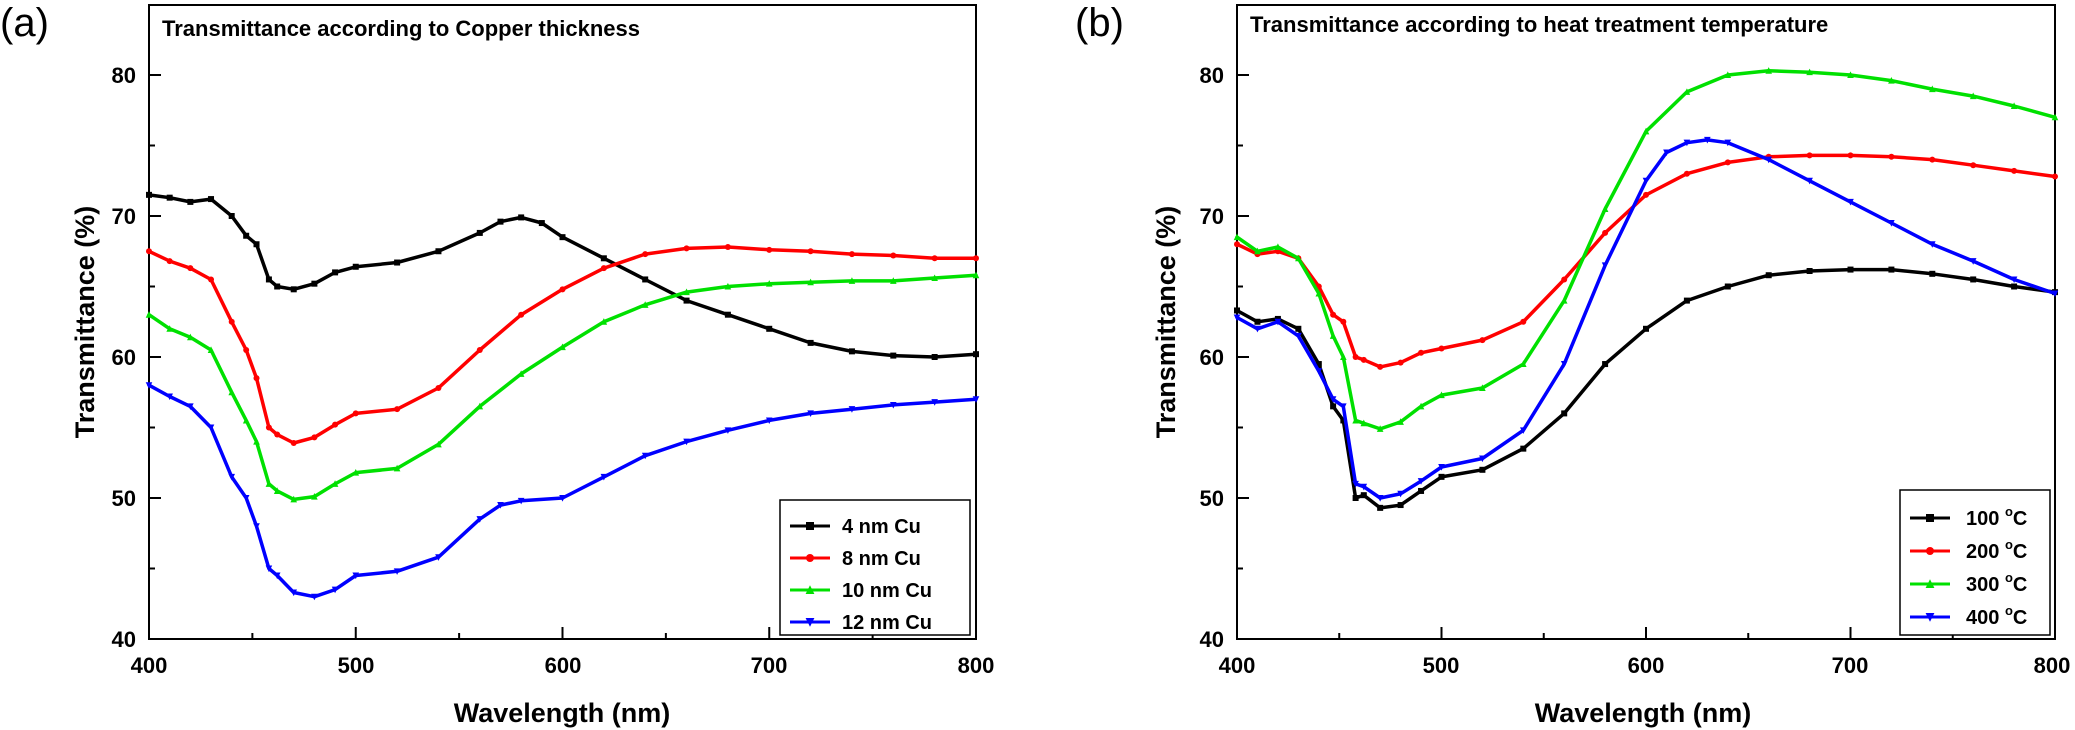 The height and width of the screenshot is (730, 2075). I want to click on panel-b-y-tick: 50, so click(1212, 498).